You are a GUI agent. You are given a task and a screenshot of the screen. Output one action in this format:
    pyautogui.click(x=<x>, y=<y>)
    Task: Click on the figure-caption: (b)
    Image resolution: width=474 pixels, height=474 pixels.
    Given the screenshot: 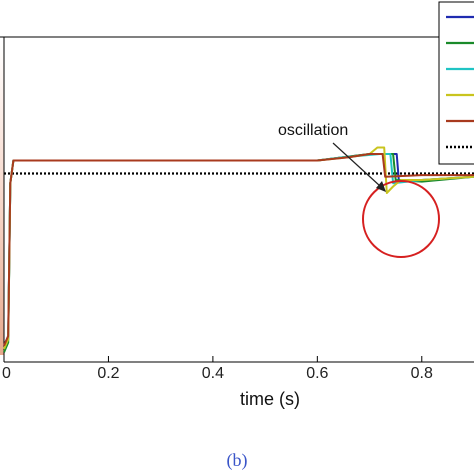 What is the action you would take?
    pyautogui.click(x=237, y=460)
    